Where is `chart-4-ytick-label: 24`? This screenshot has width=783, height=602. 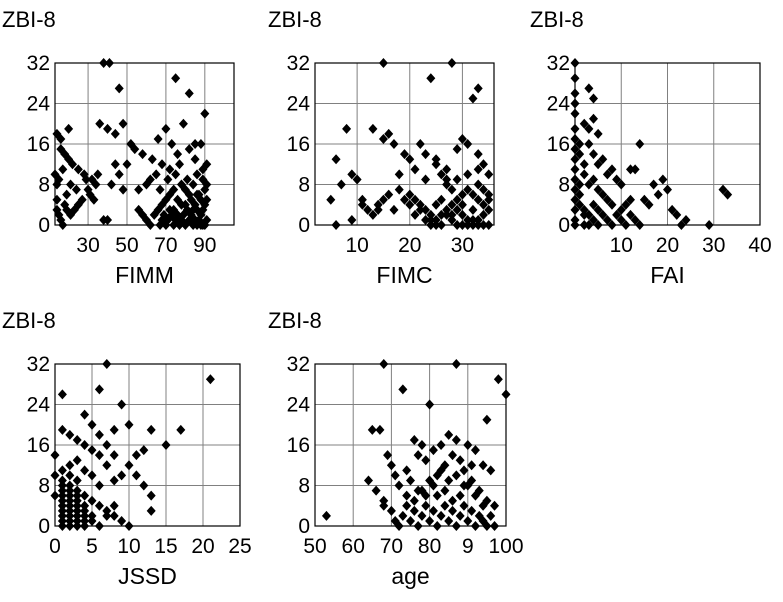 chart-4-ytick-label: 24 is located at coordinates (299, 405).